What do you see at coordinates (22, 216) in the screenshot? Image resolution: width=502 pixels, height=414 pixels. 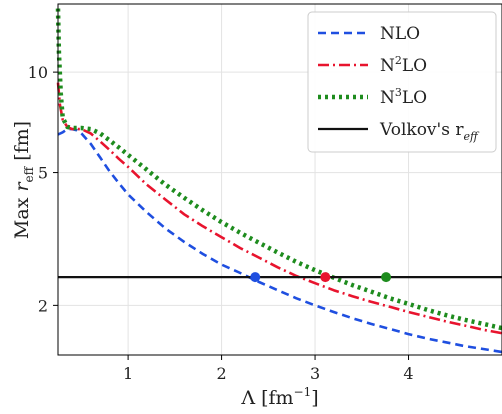 I see `y-axis-label-max: Max` at bounding box center [22, 216].